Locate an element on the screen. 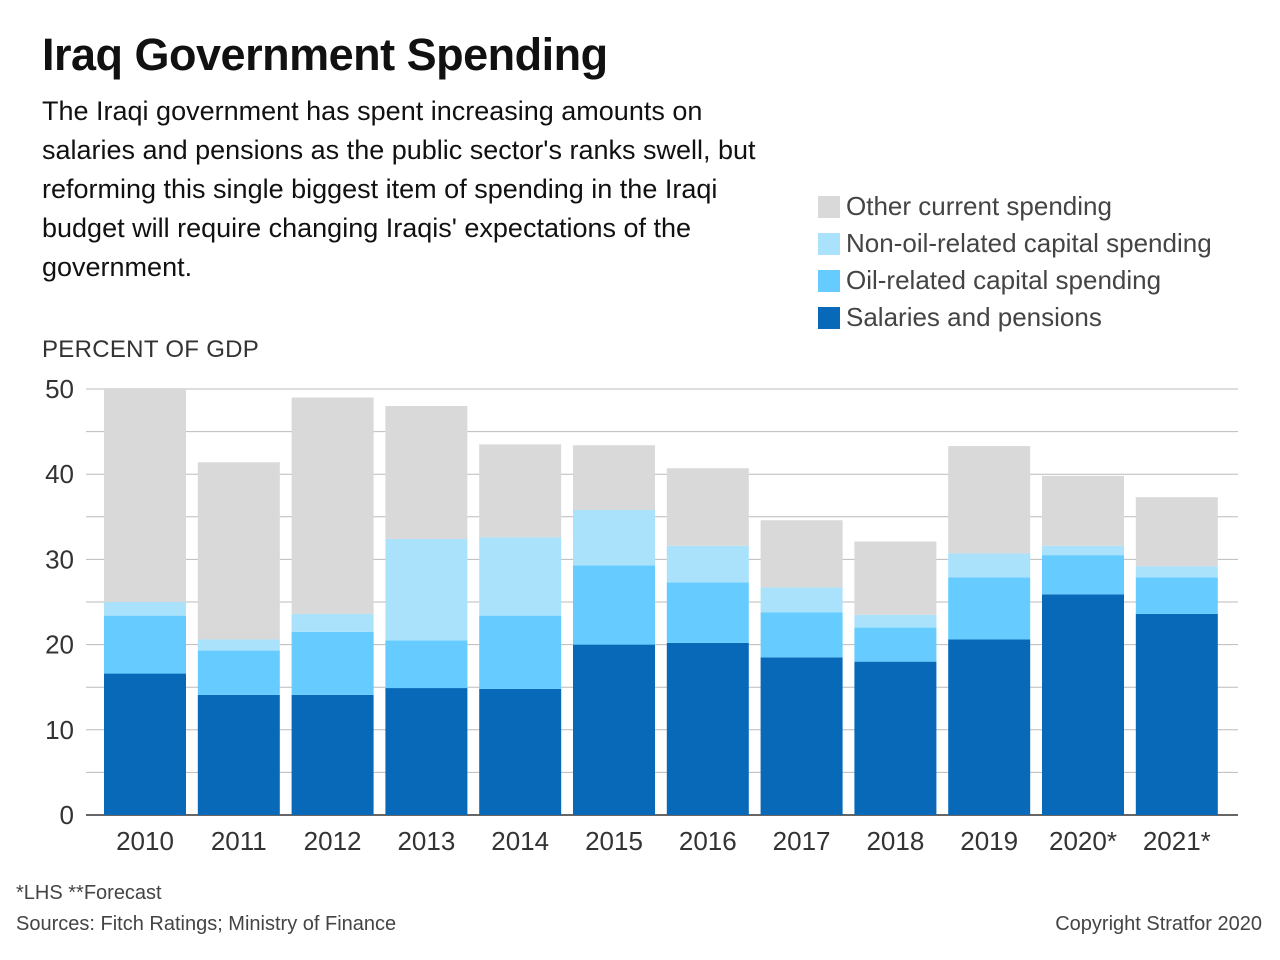 This screenshot has height=960, width=1280. y-axis-label: PERCENT OF GDP is located at coordinates (151, 349).